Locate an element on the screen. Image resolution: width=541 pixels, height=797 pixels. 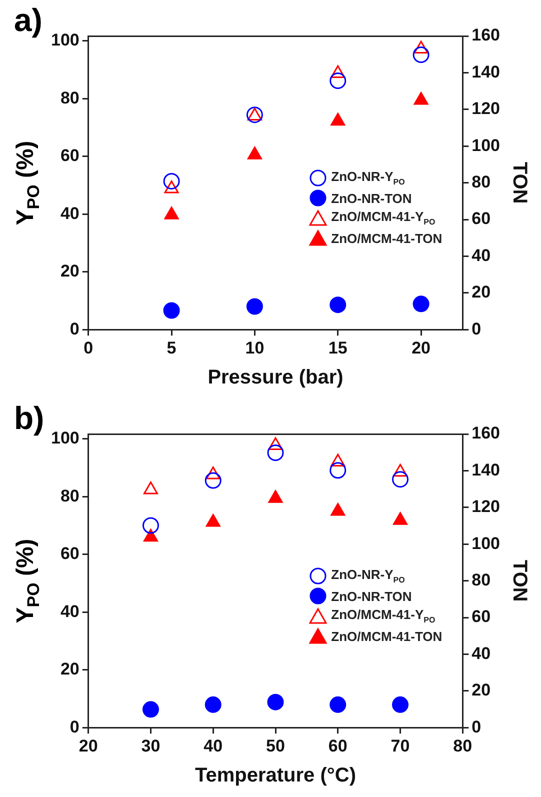
x-axis-title: Temperature (°C) is located at coordinates (275, 775).